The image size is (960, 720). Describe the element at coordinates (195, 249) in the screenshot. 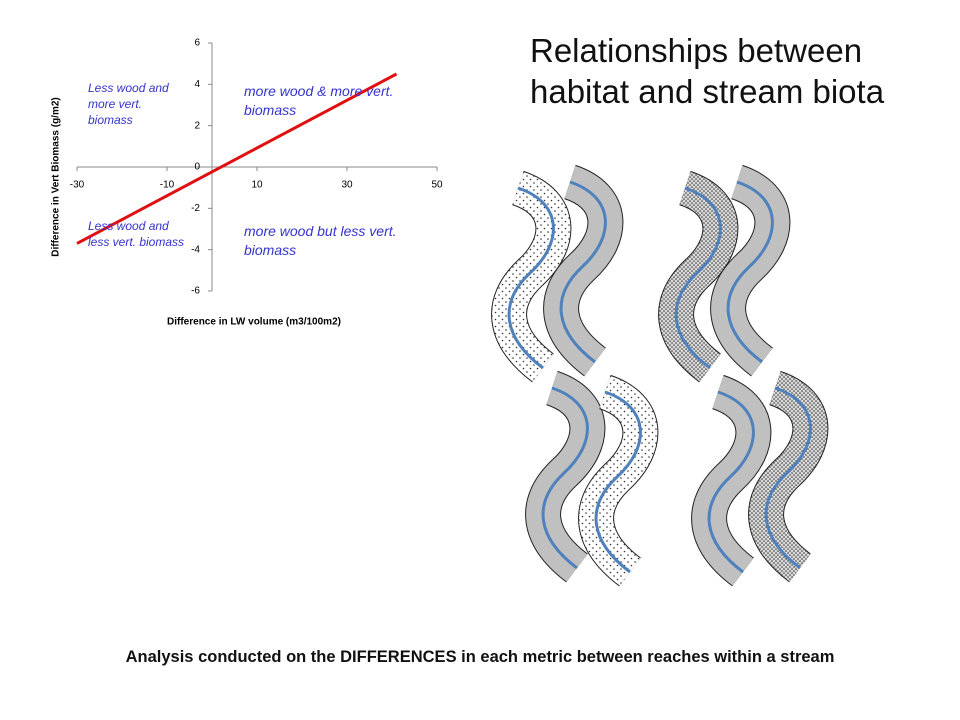

I see `y-tick-label: -4` at that location.